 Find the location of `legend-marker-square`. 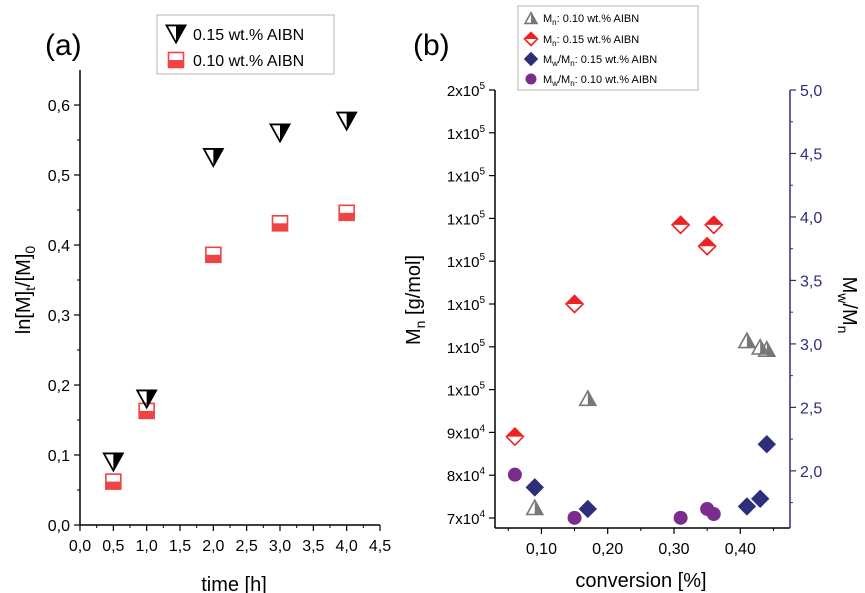

legend-marker-square is located at coordinates (176, 60).